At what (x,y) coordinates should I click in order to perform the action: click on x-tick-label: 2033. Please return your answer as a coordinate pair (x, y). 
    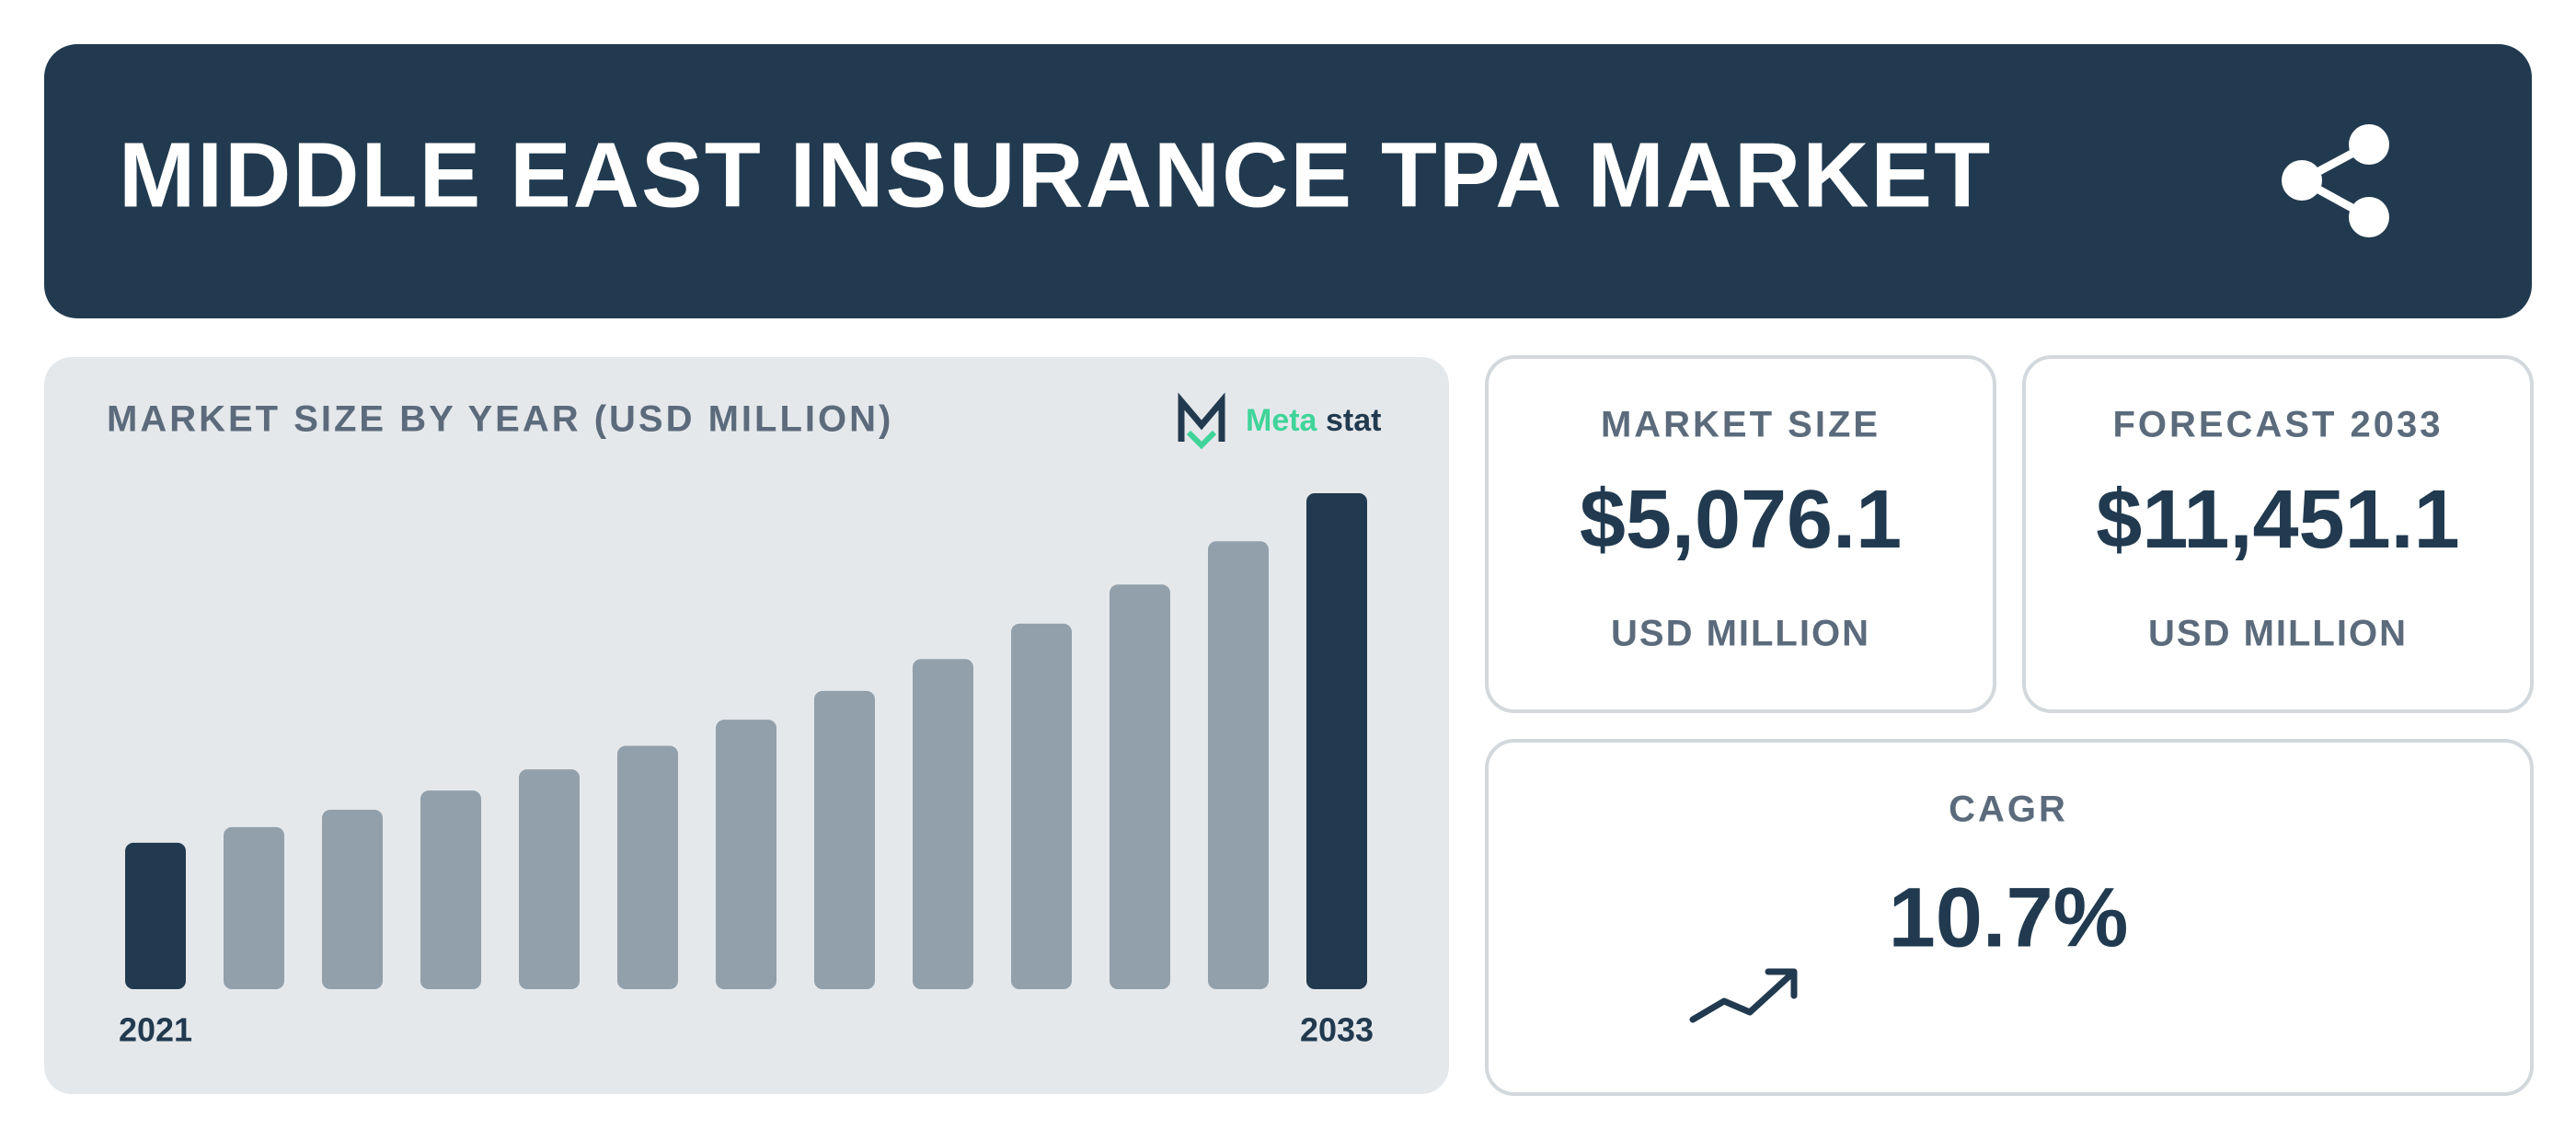
    Looking at the image, I should click on (1337, 1030).